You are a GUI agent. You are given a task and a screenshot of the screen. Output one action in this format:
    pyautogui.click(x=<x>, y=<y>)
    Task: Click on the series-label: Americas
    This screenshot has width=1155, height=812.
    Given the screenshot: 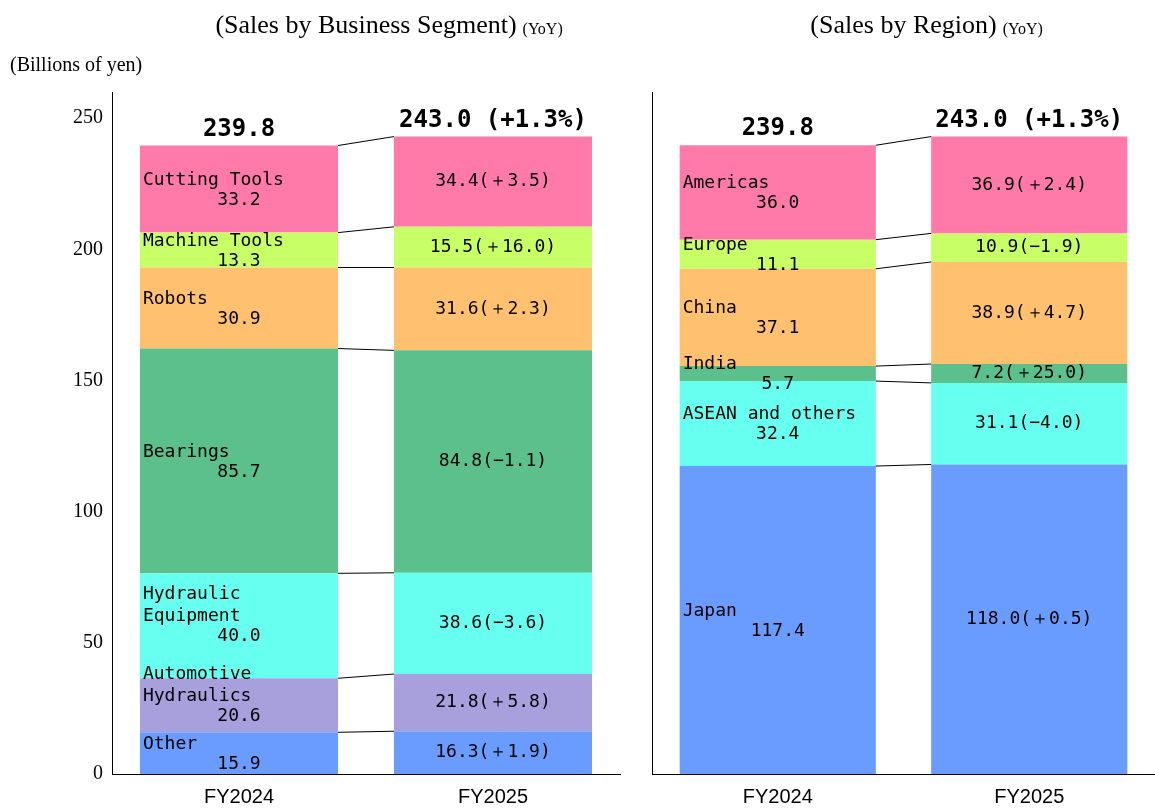 What is the action you would take?
    pyautogui.click(x=726, y=182)
    